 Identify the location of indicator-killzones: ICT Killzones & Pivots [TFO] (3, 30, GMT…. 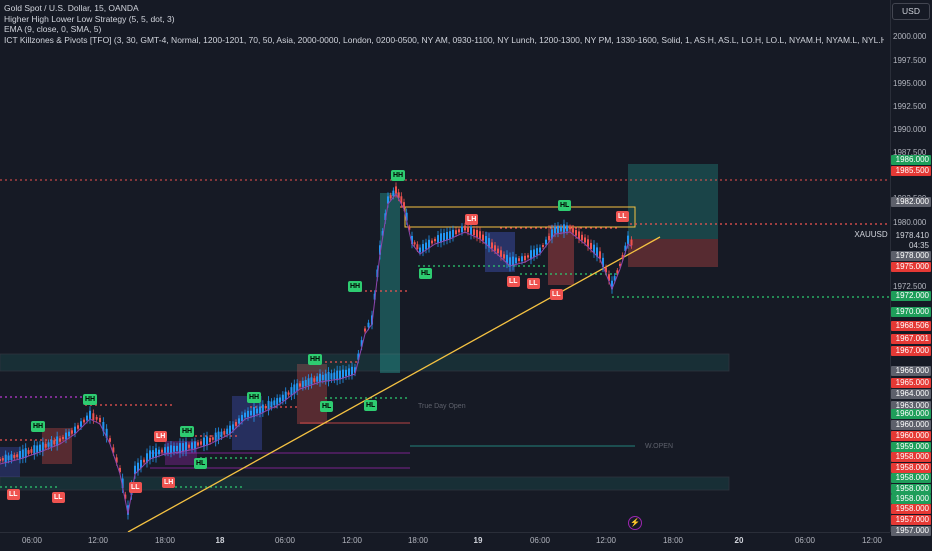
(444, 39).